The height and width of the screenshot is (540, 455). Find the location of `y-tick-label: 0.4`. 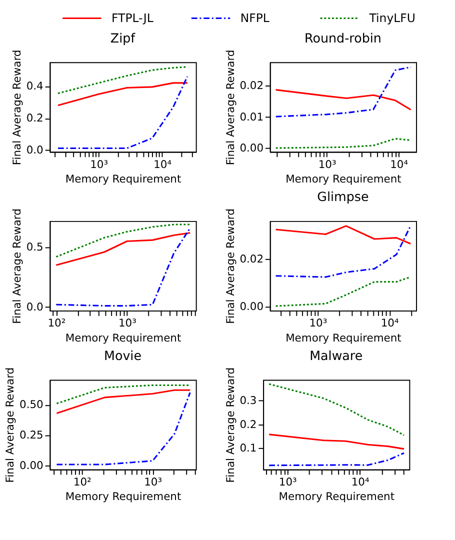

y-tick-label: 0.4 is located at coordinates (35, 86).